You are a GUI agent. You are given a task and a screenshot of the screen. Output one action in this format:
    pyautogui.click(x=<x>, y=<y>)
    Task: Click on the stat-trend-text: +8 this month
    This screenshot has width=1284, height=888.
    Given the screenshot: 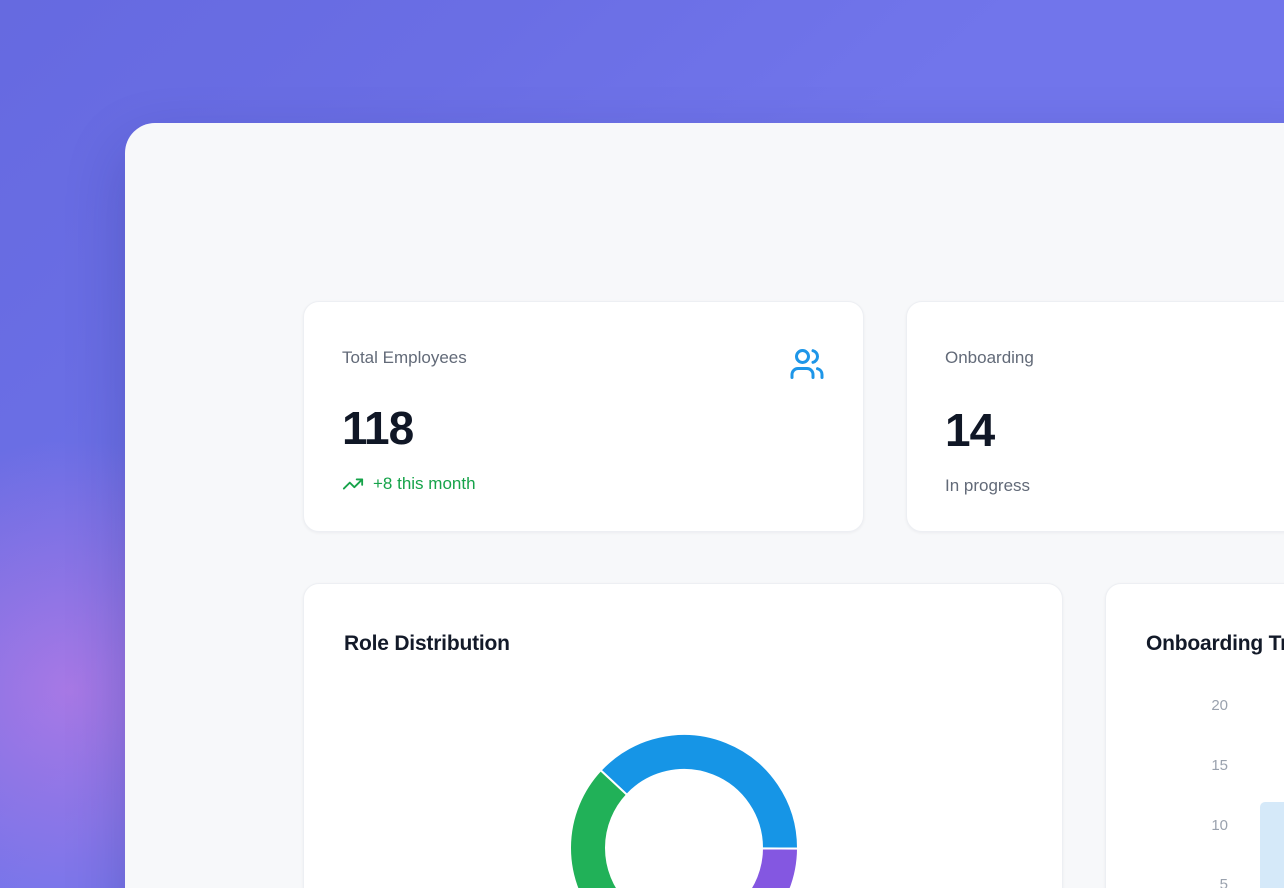 What is the action you would take?
    pyautogui.click(x=424, y=483)
    